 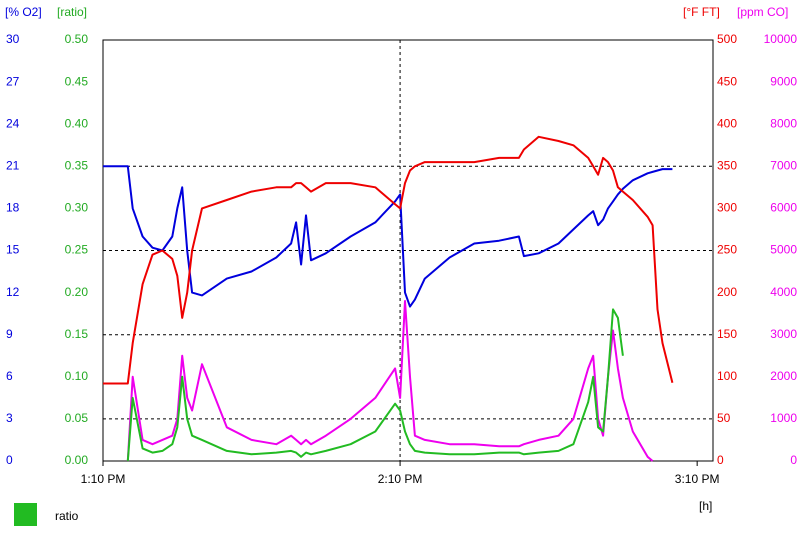 What do you see at coordinates (783, 250) in the screenshot?
I see `y-tick-label: 5000` at bounding box center [783, 250].